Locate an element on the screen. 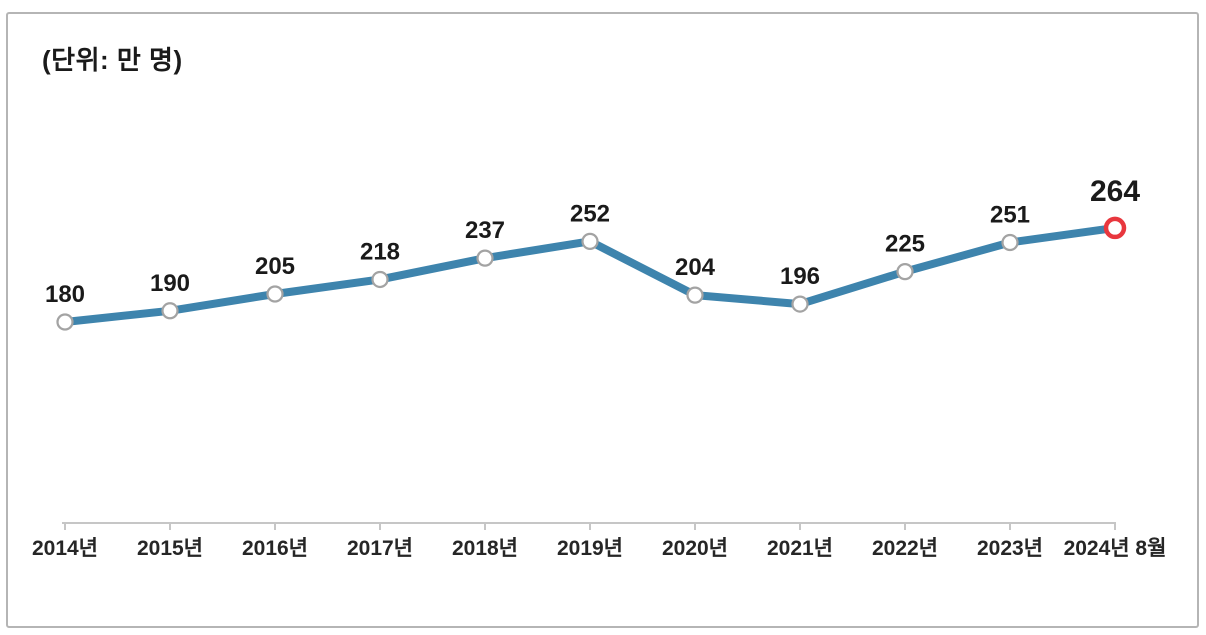 Image resolution: width=1206 pixels, height=635 pixels. x-axis-label: 2018년 is located at coordinates (485, 548).